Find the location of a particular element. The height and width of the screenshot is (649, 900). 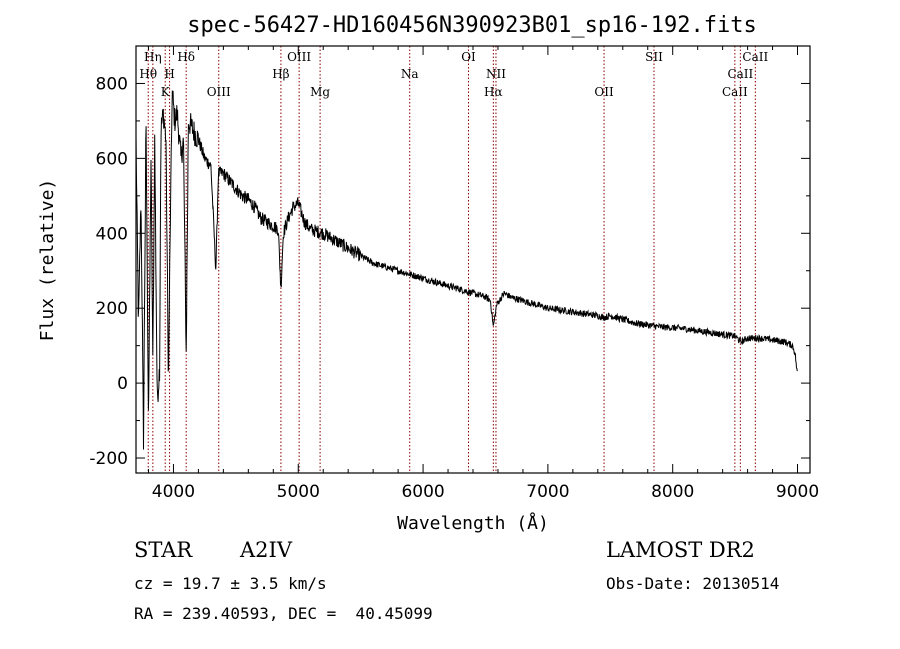

line-label-8: Mg is located at coordinates (320, 92).